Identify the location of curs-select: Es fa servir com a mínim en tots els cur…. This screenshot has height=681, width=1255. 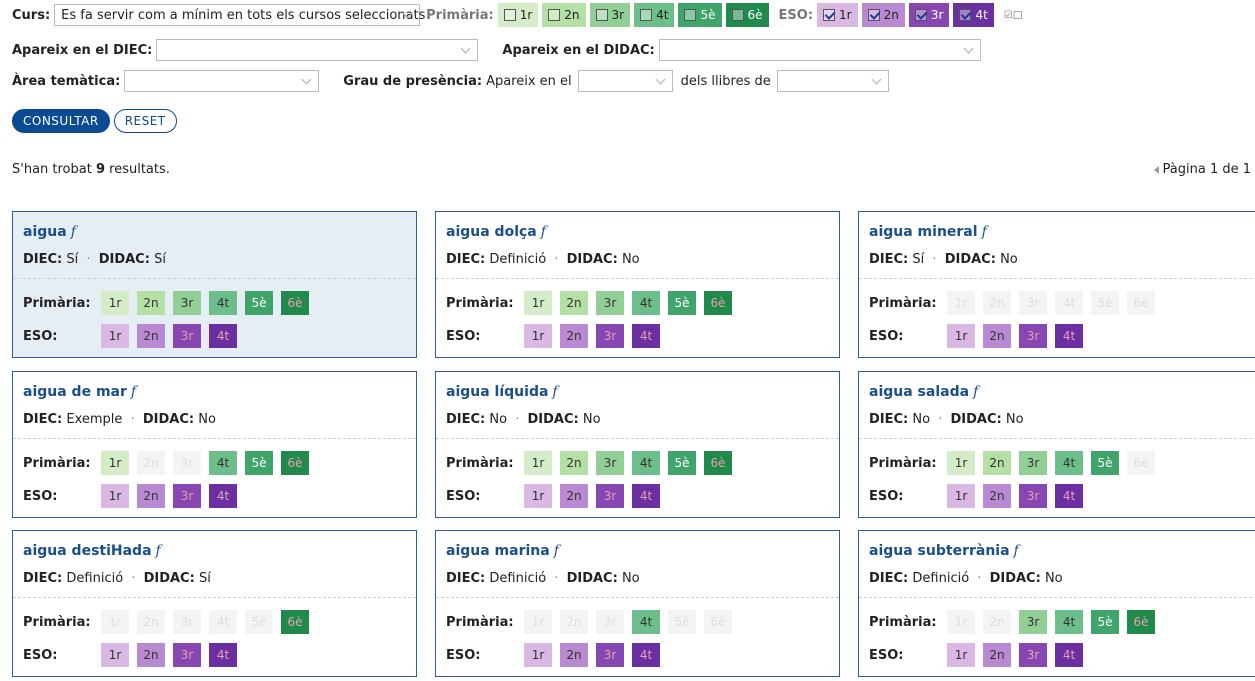
(239, 15).